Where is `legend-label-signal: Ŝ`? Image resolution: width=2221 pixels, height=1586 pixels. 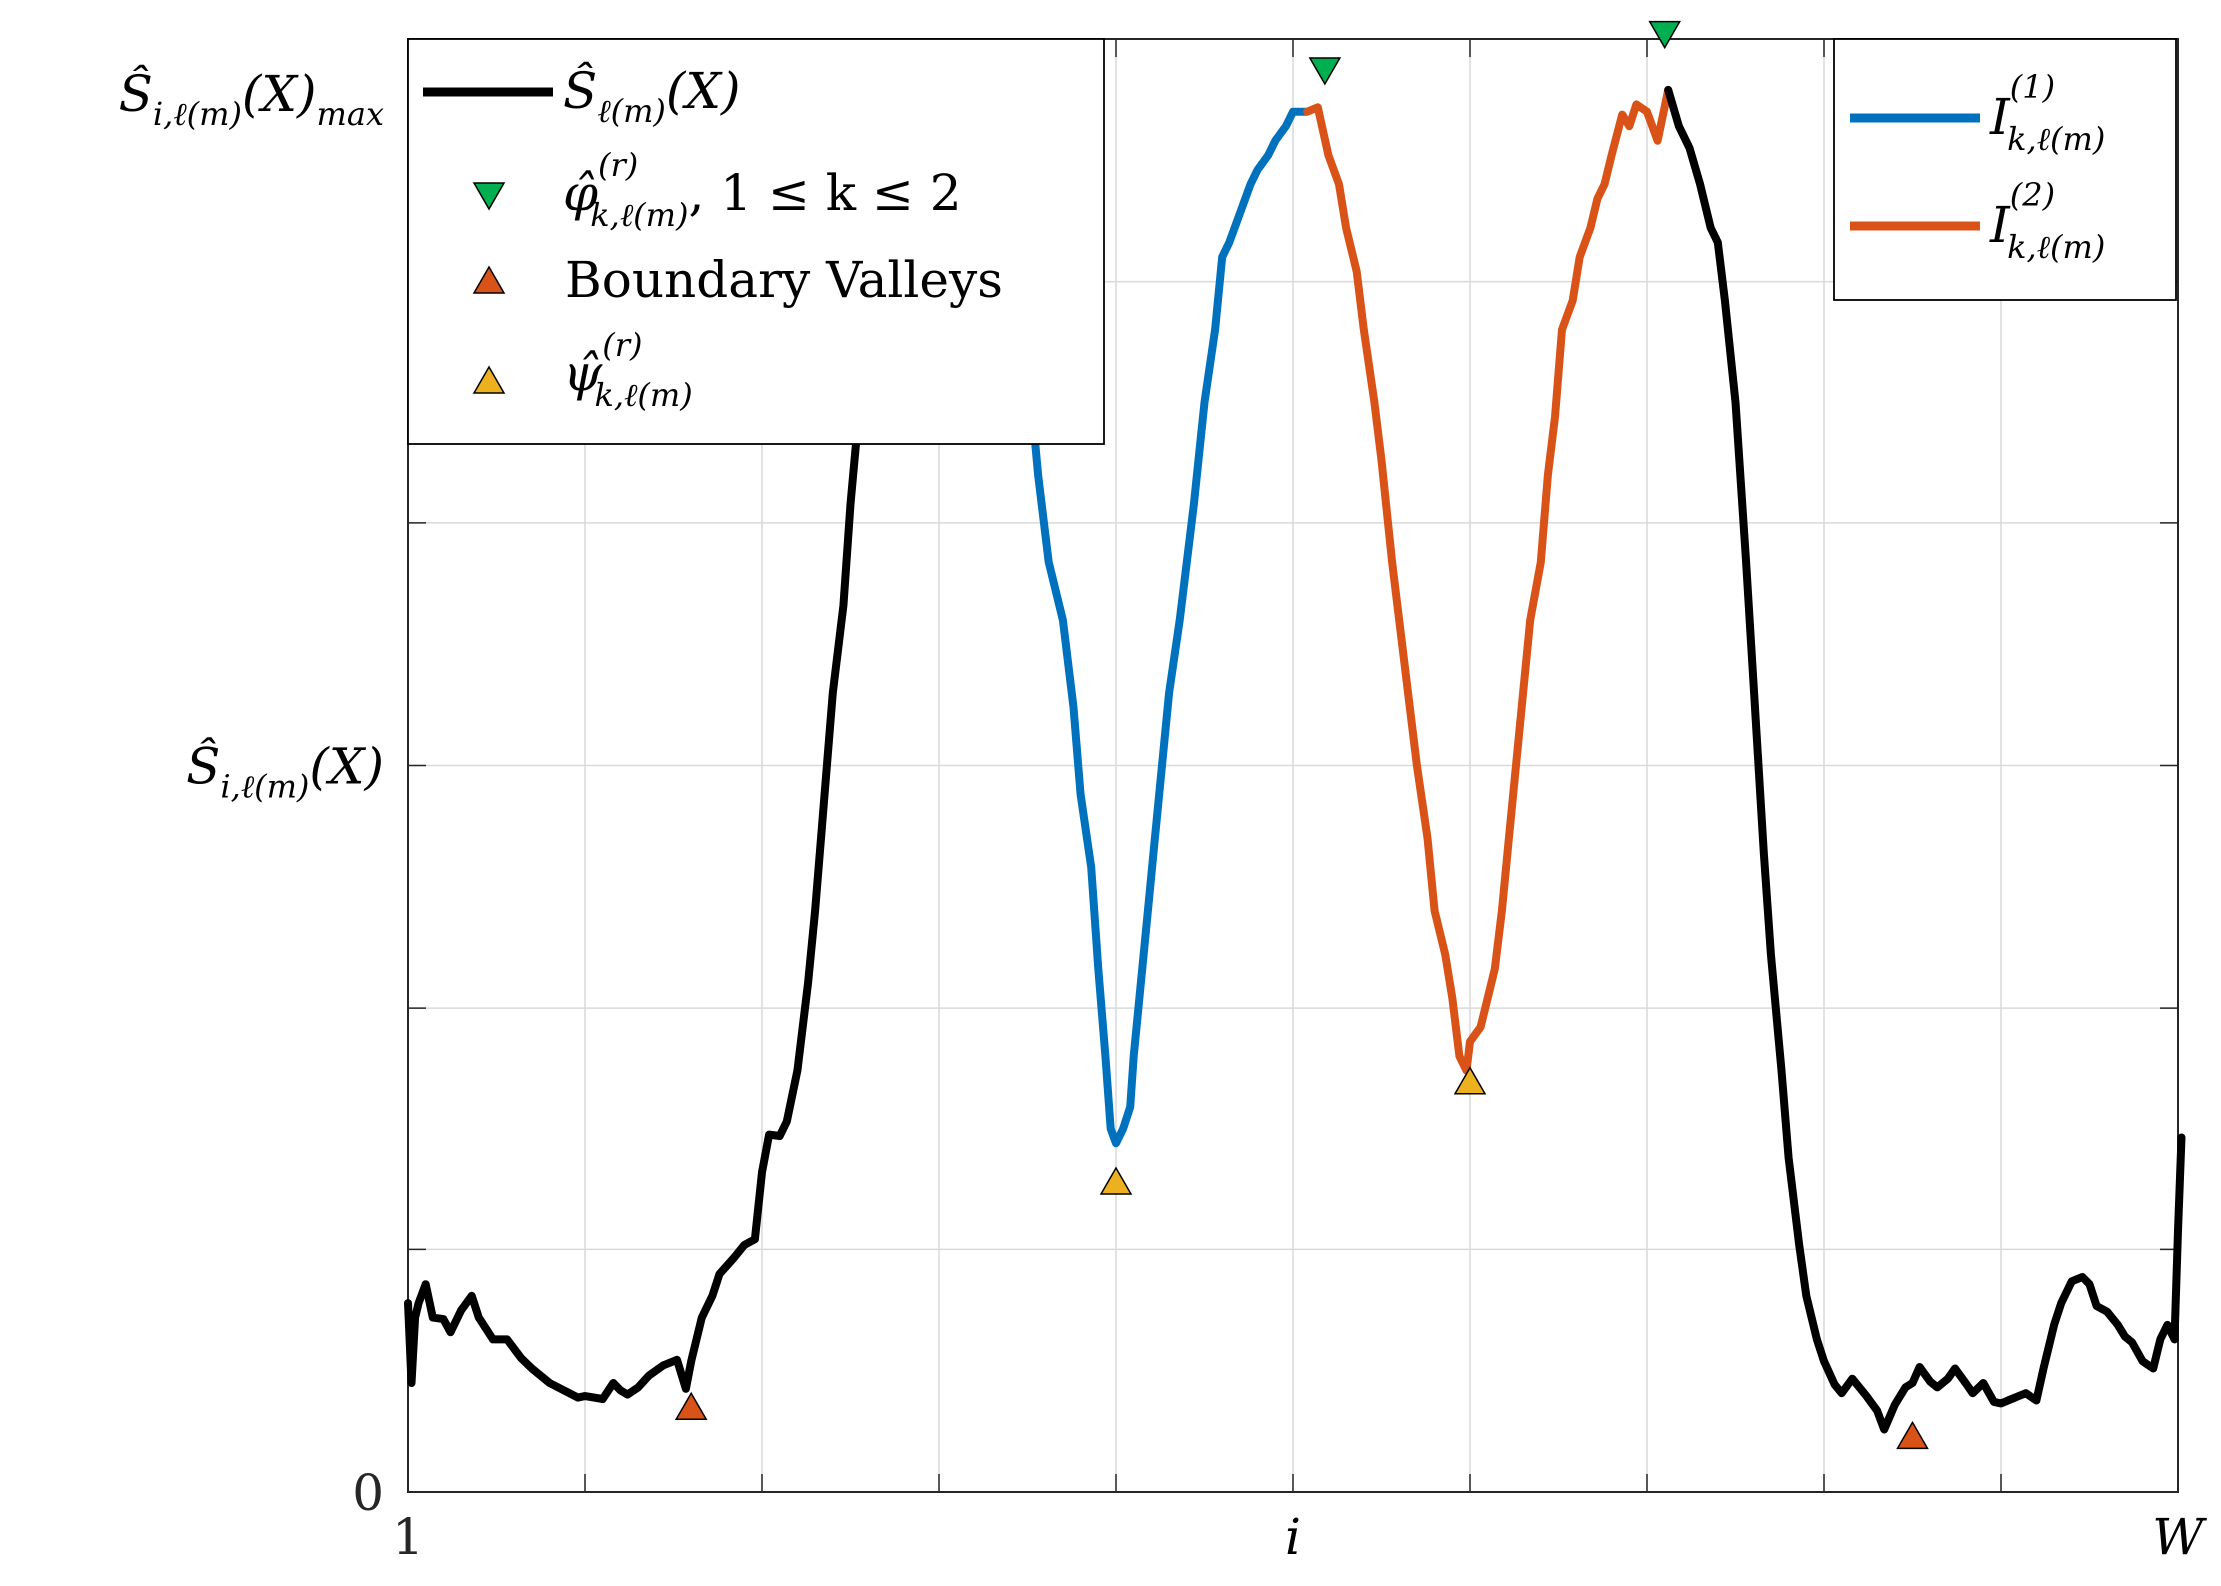
legend-label-signal: Ŝ is located at coordinates (580, 90).